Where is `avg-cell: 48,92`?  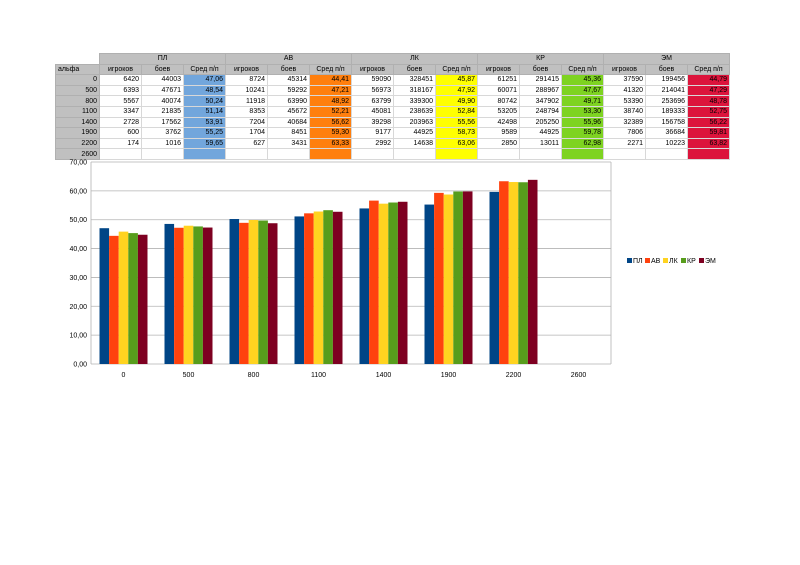 avg-cell: 48,92 is located at coordinates (330, 101).